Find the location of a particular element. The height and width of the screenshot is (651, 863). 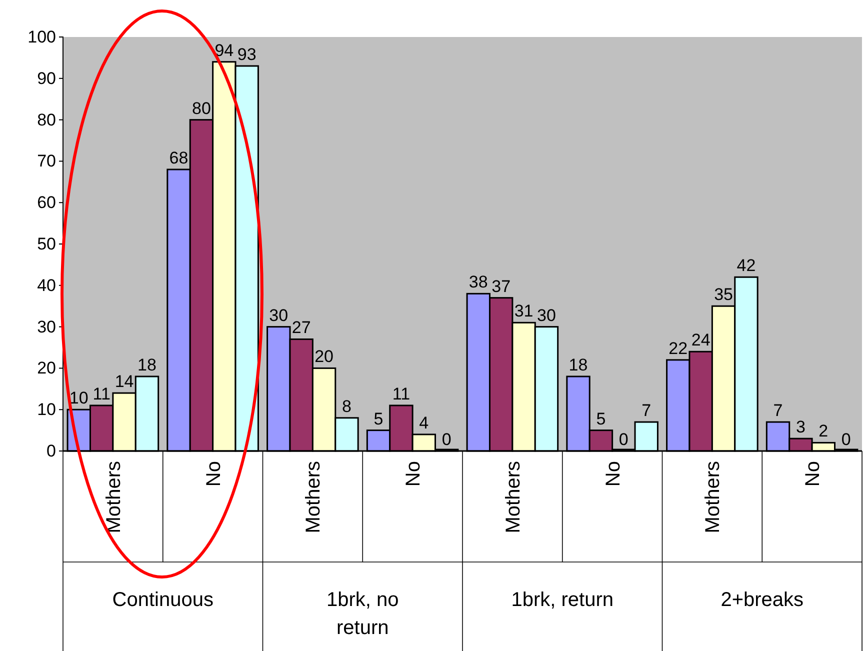

data-label: 37 is located at coordinates (501, 286).